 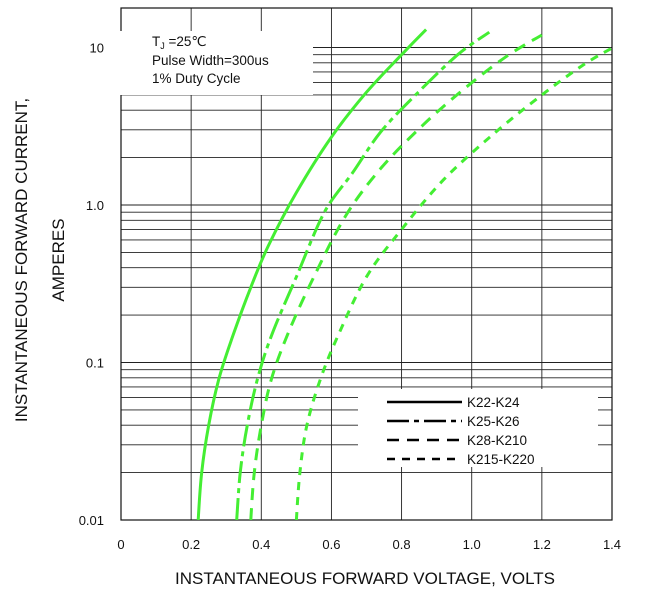 I want to click on legend-label-k28-k210: K28-K210, so click(x=497, y=440).